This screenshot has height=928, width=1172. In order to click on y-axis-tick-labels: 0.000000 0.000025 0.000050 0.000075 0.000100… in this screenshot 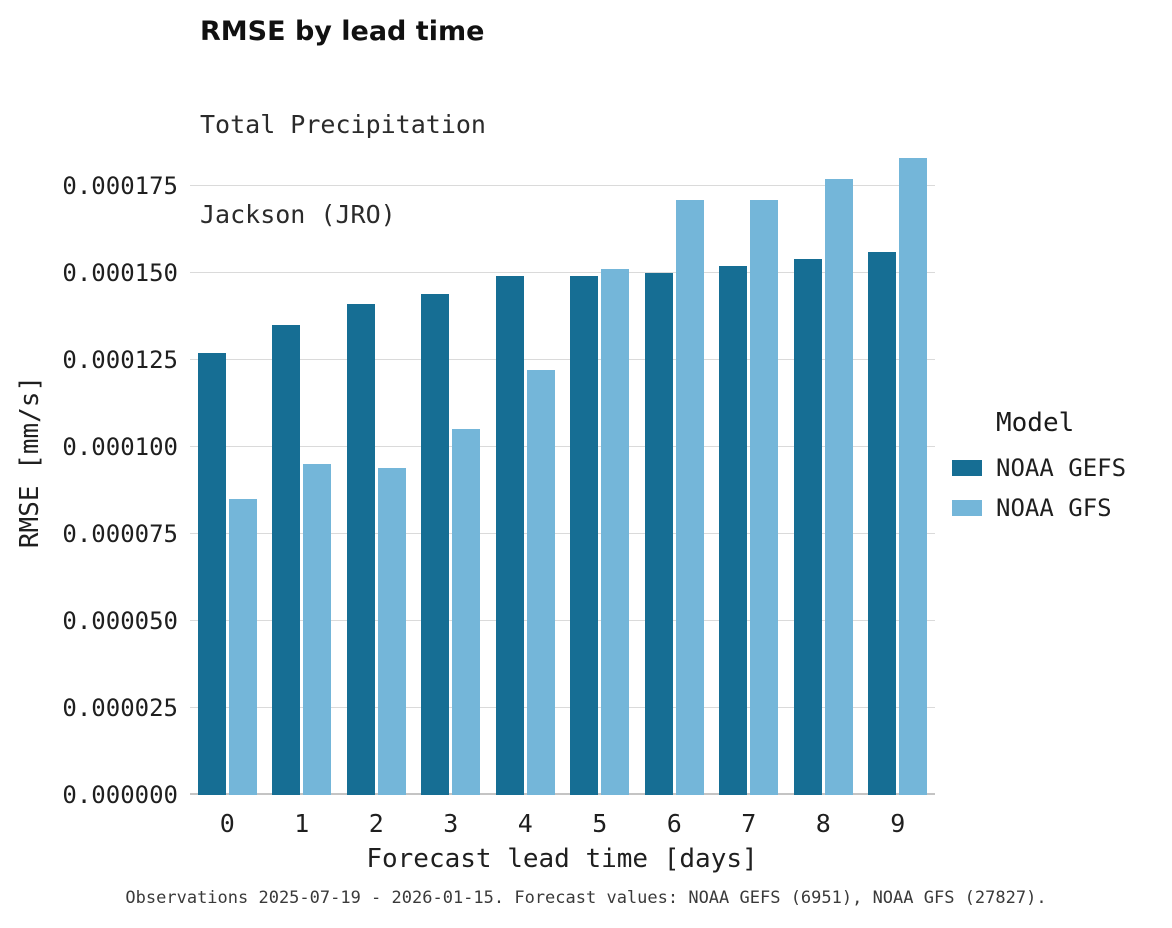, I will do `click(104, 469)`.